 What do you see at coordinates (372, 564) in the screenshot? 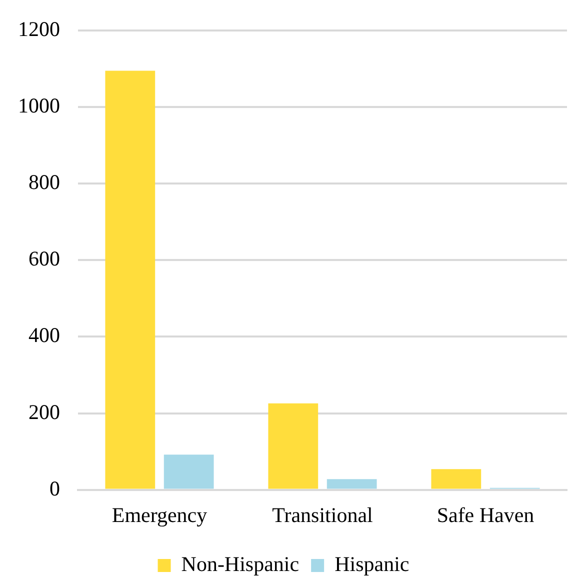
I see `legend-label: Hispanic` at bounding box center [372, 564].